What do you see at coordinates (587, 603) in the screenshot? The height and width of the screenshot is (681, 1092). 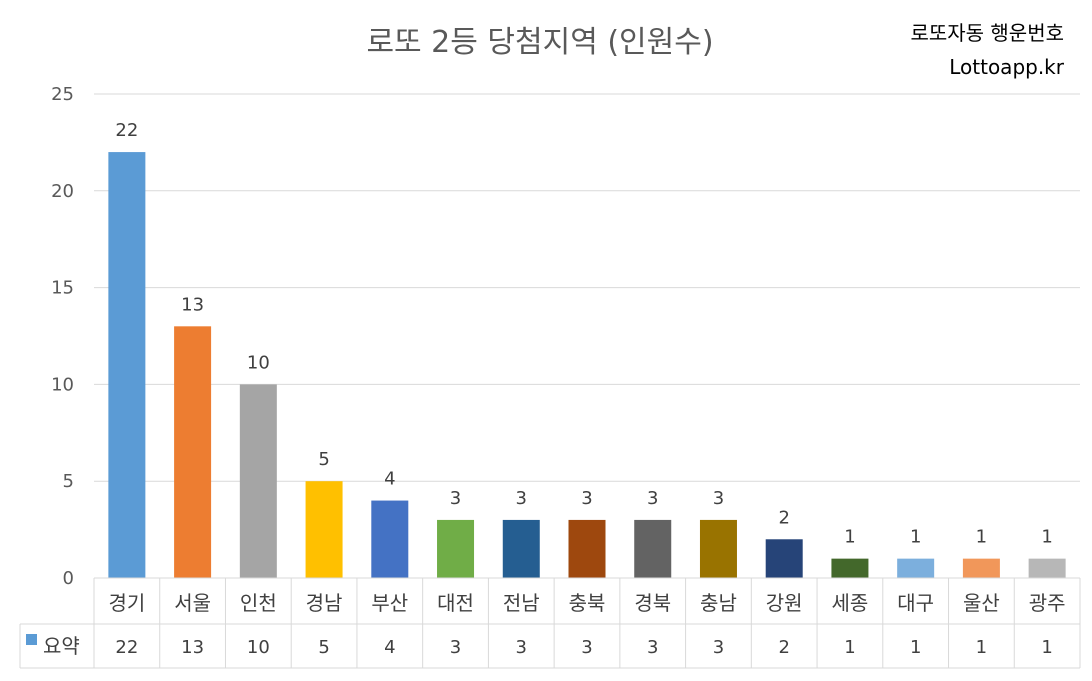 I see `category-label: 충북` at bounding box center [587, 603].